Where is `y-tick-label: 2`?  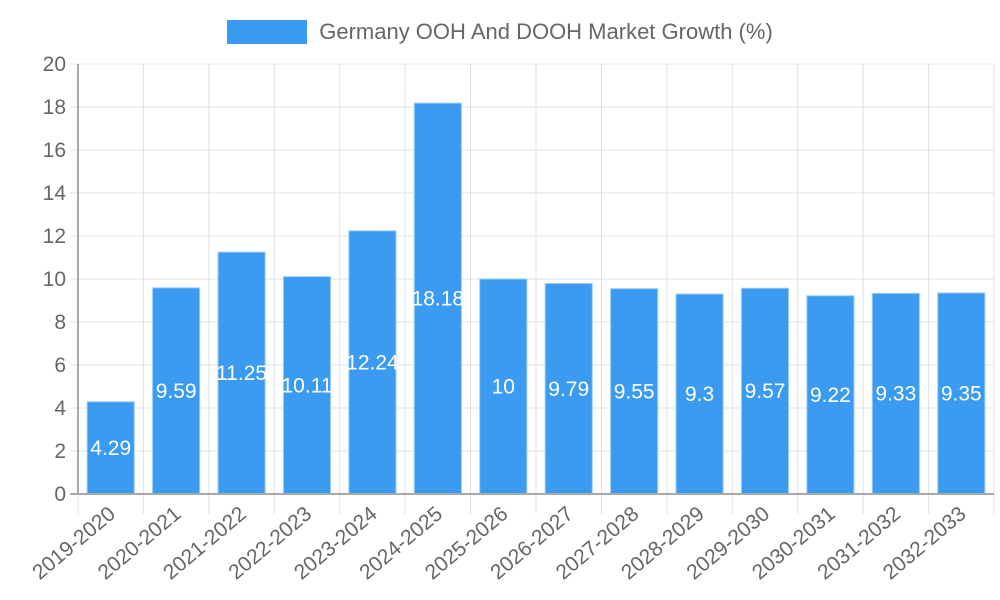 y-tick-label: 2 is located at coordinates (60, 451).